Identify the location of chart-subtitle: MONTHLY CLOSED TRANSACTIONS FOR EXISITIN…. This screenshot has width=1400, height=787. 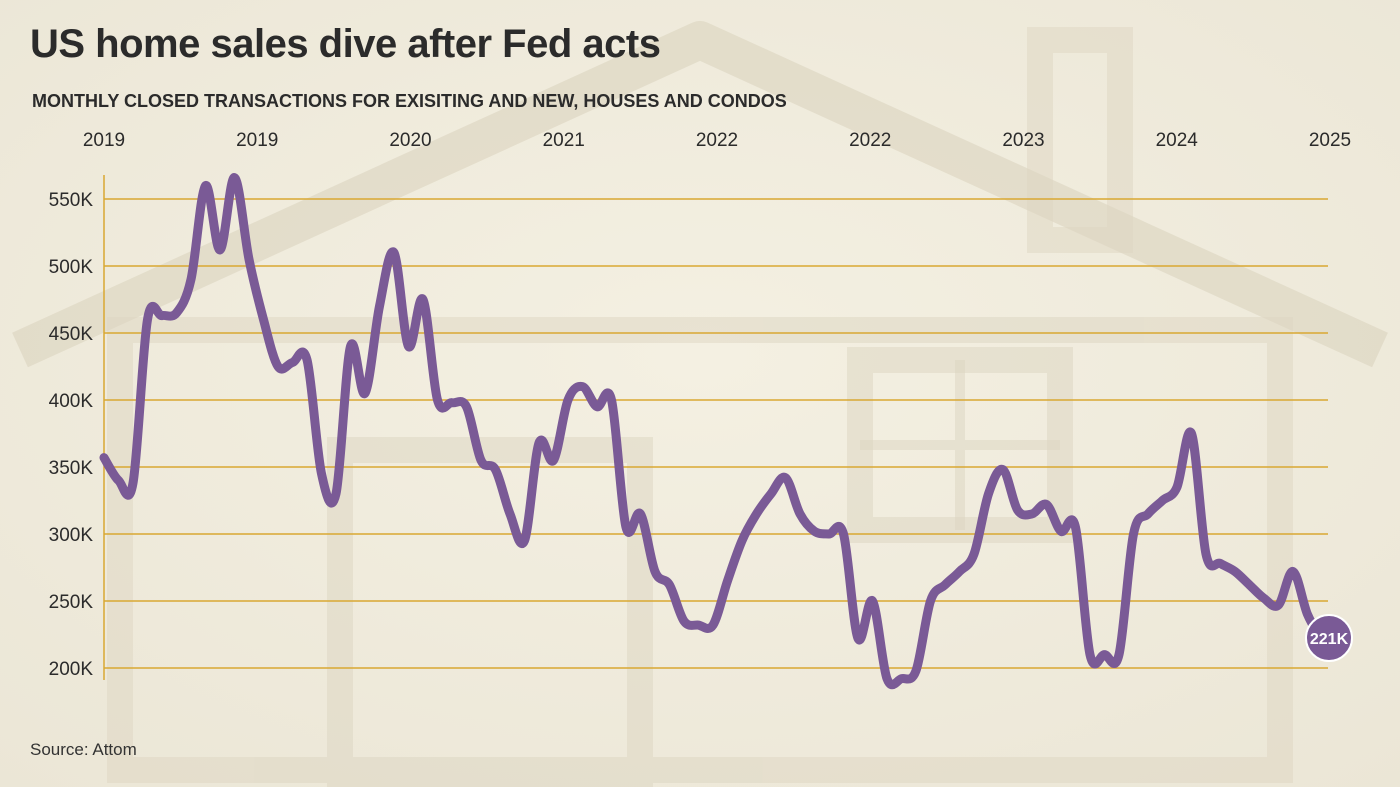
(409, 101).